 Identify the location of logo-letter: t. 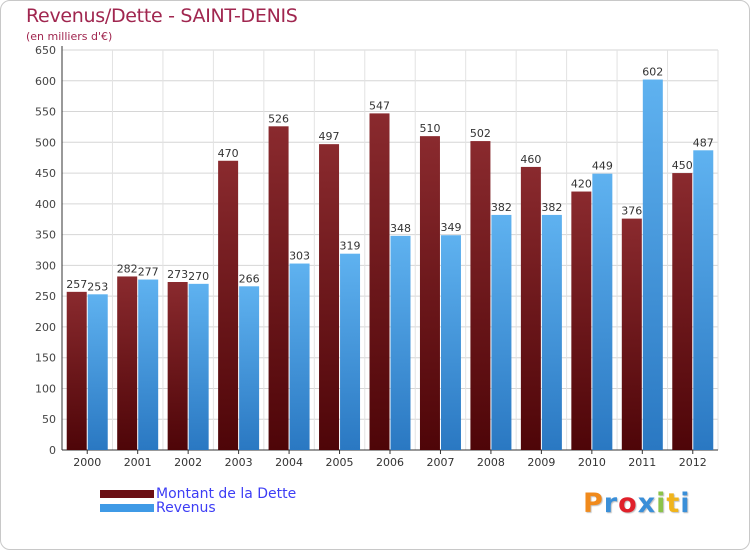
(673, 503).